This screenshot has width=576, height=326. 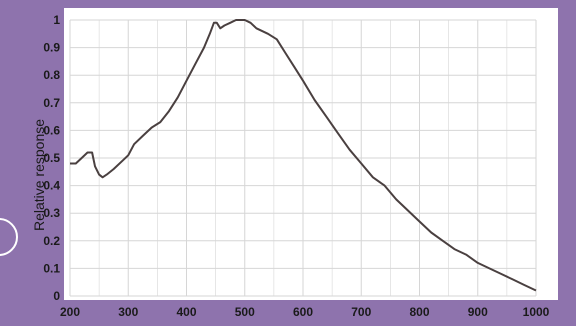 I want to click on y-tick-label: 0.2, so click(x=51, y=241).